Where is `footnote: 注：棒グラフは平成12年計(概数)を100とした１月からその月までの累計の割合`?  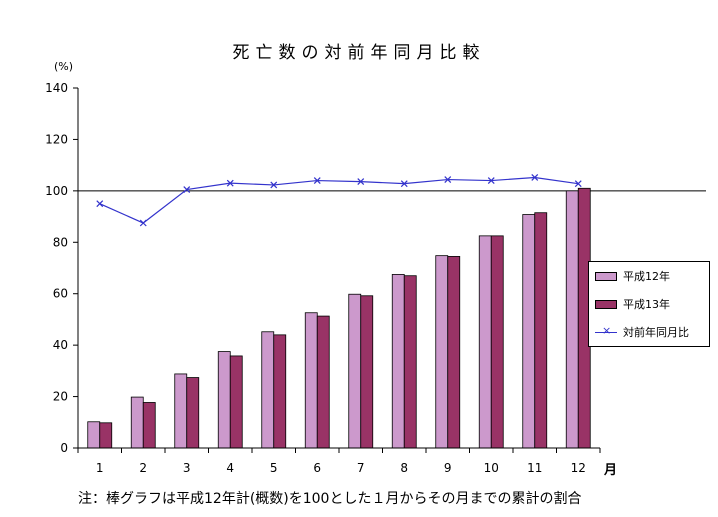
footnote: 注：棒グラフは平成12年計(概数)を100とした１月からその月までの累計の割合 is located at coordinates (330, 499).